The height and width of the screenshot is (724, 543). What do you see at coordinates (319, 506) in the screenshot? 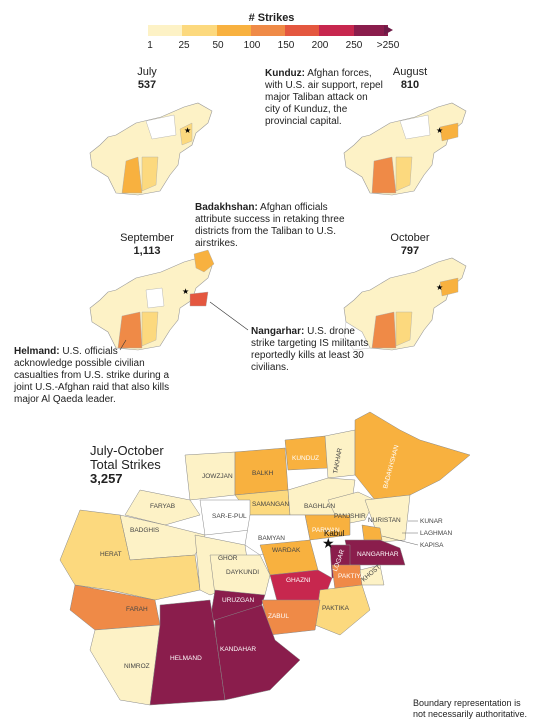
I see `label-baghlan: BAGHLAN` at bounding box center [319, 506].